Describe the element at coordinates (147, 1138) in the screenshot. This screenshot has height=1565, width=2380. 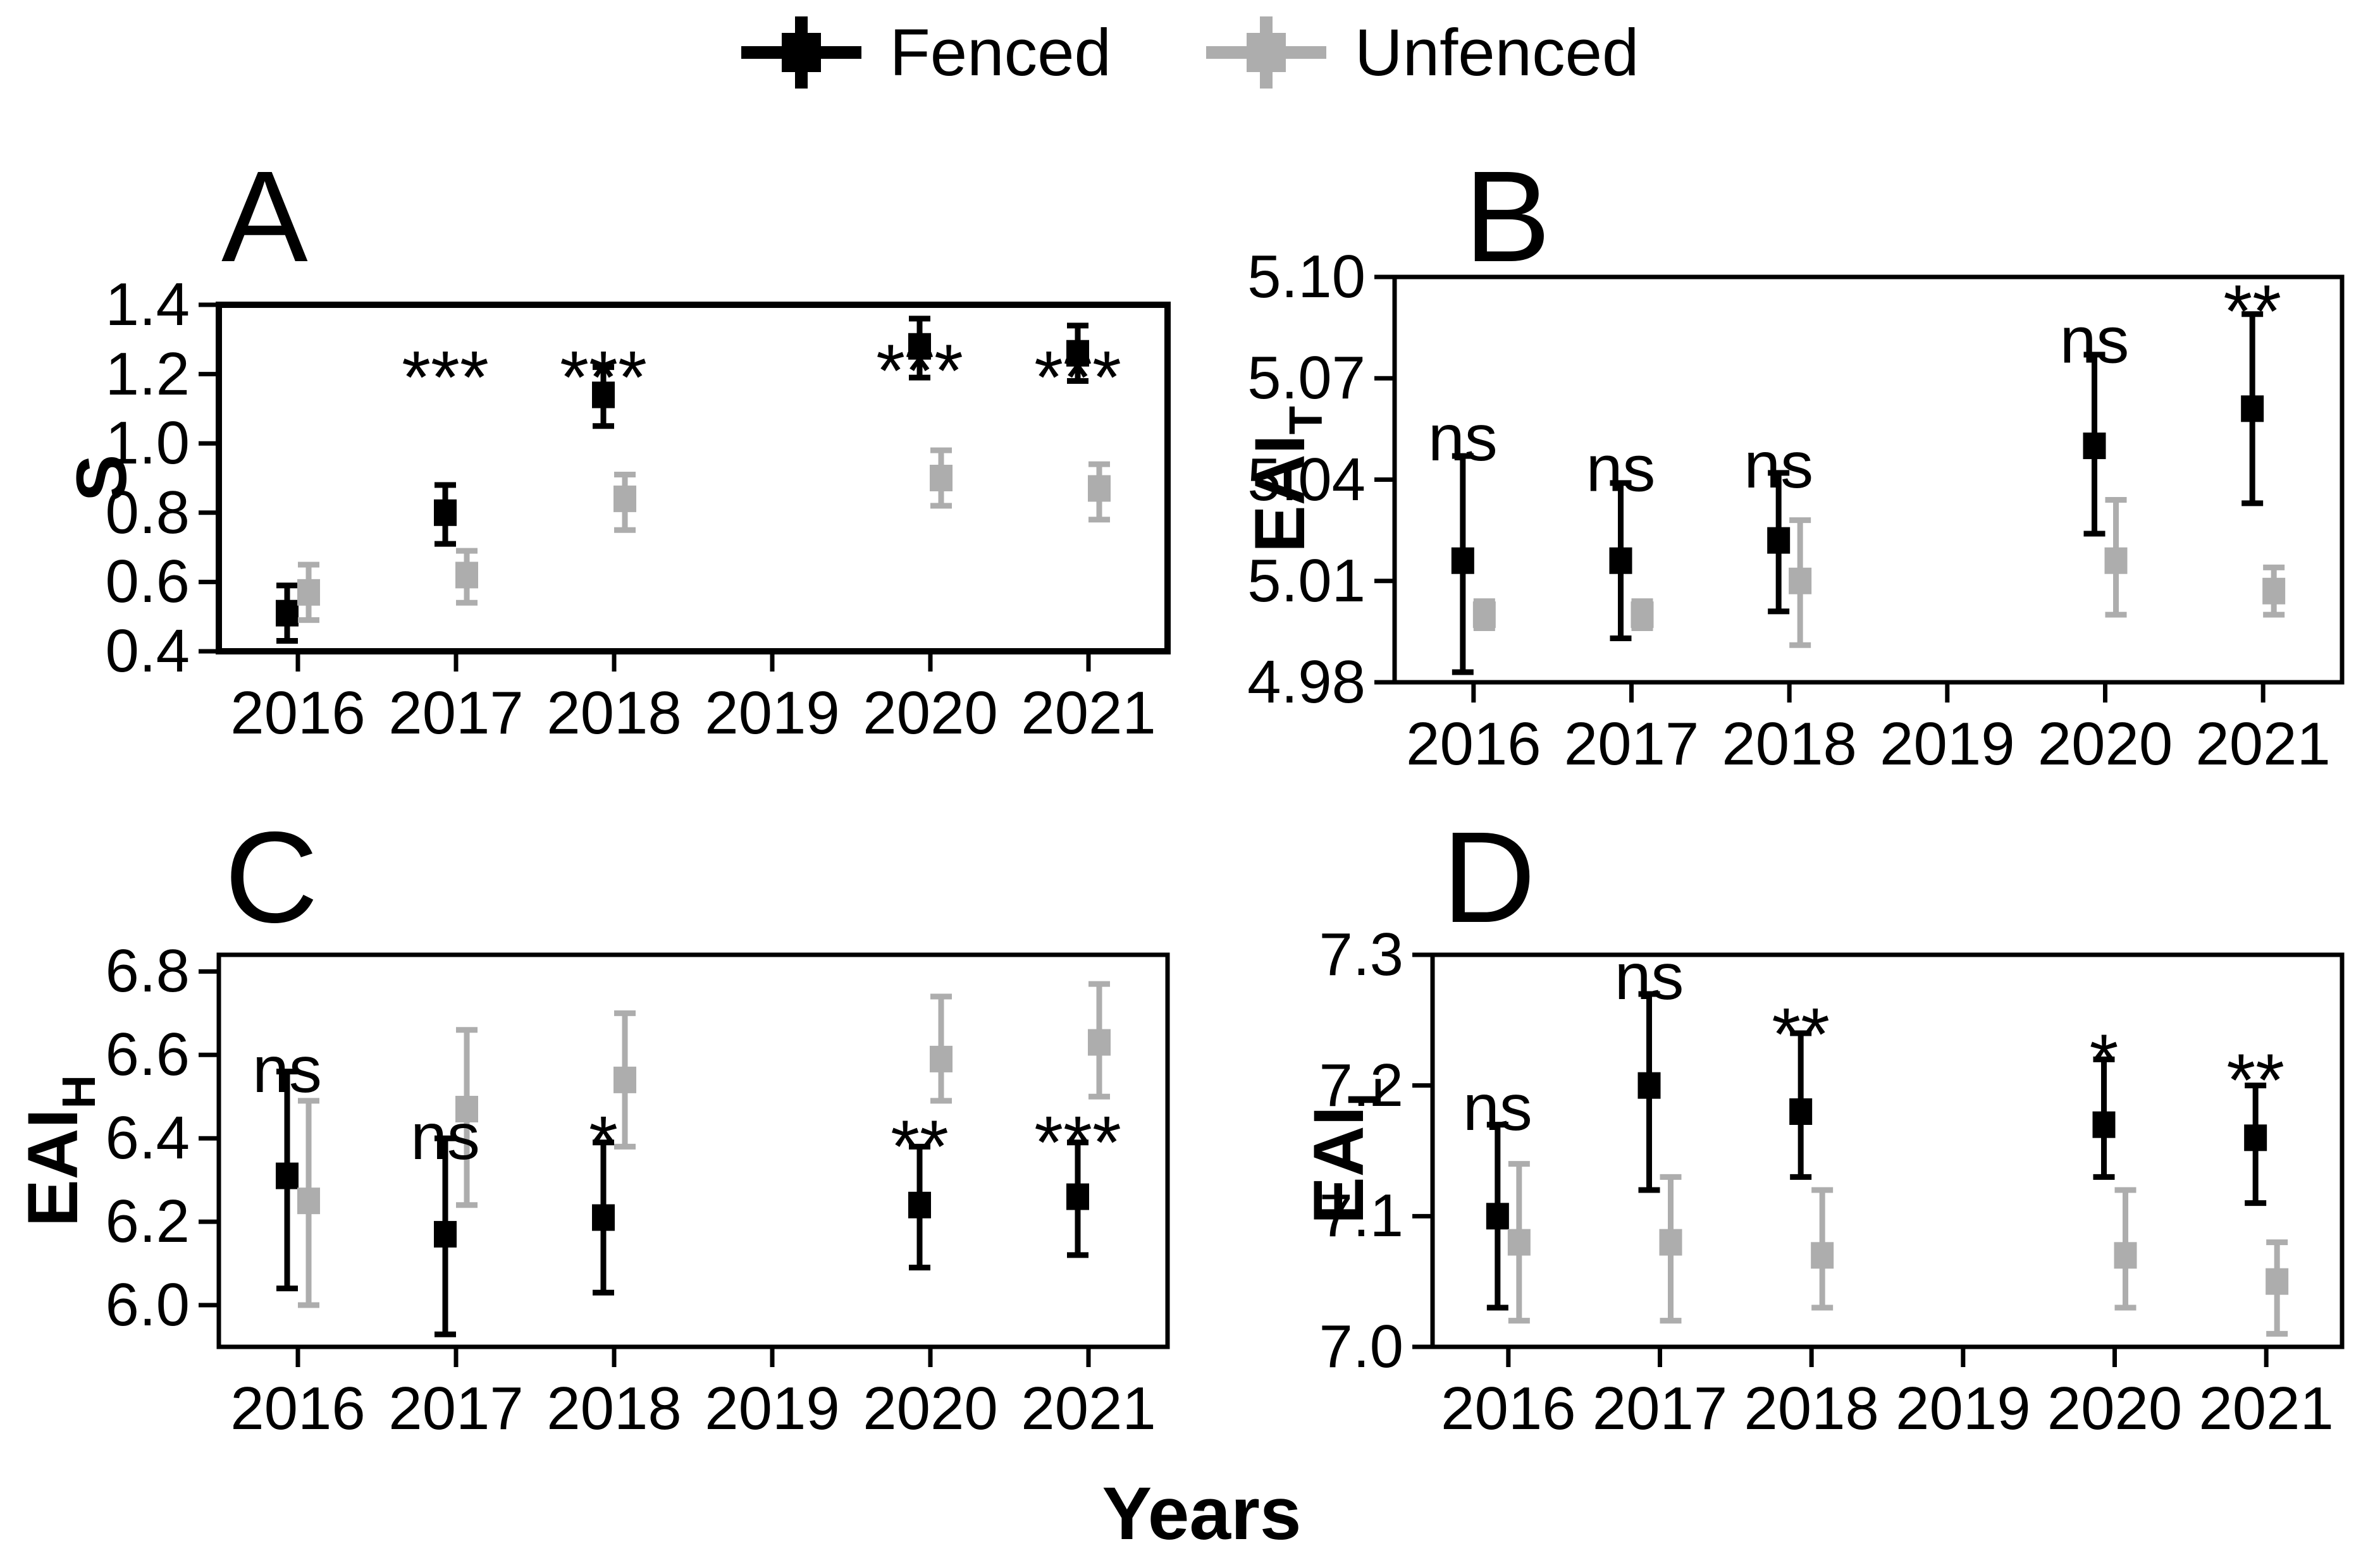
I see `y-tick-label: 6.4` at that location.